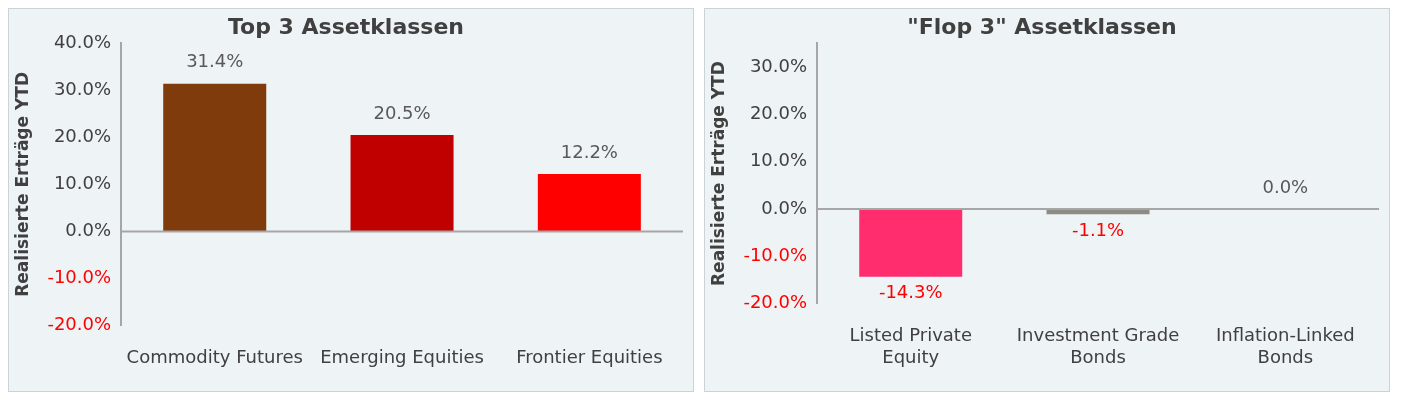 This screenshot has height=405, width=1413. What do you see at coordinates (1098, 345) in the screenshot?
I see `x-tick-label: Investment Grade Bonds` at bounding box center [1098, 345].